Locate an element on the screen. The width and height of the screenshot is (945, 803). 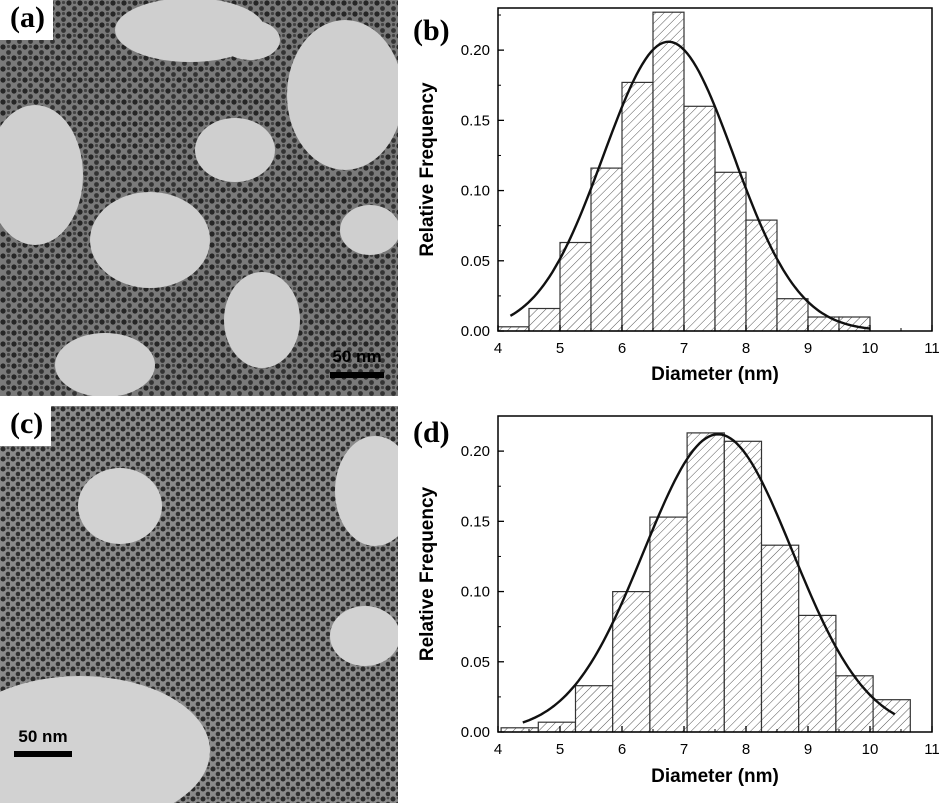
y-tick-label-b-3: 0.15 is located at coordinates (475, 120).